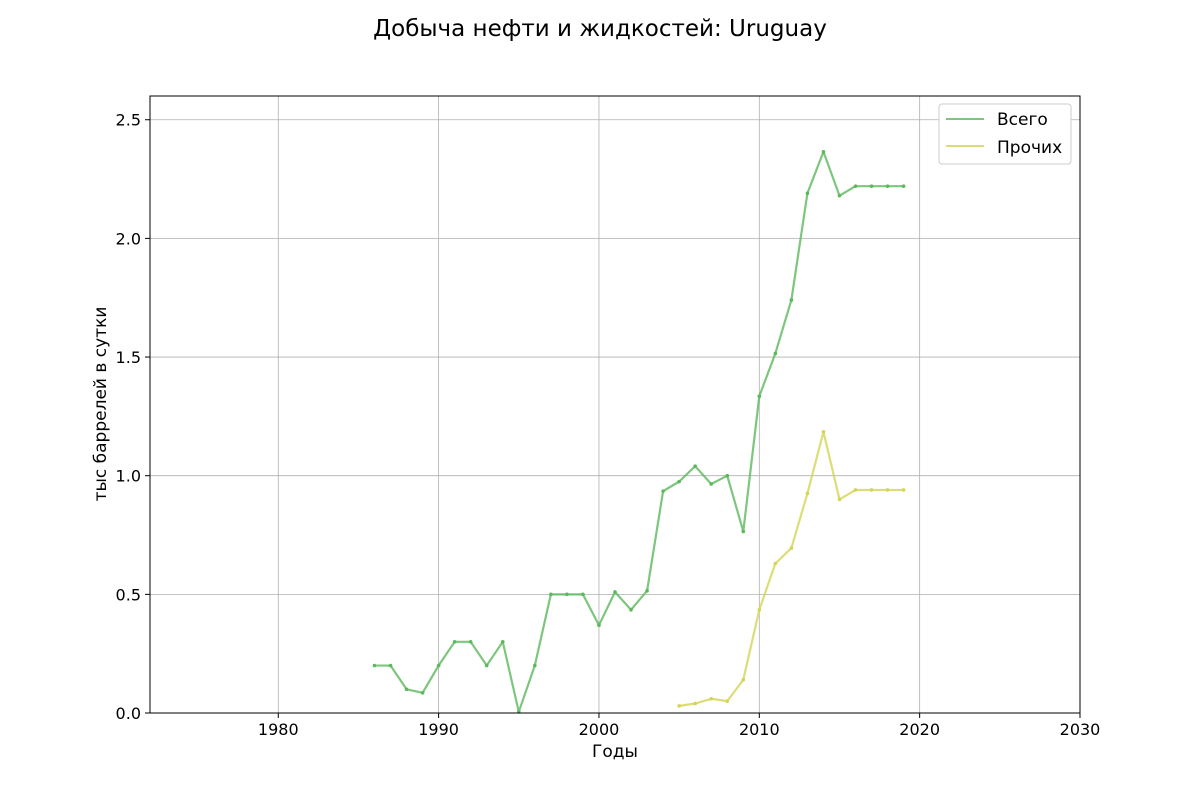 The image size is (1200, 800). I want to click on y-tick-label: 1.0, so click(128, 476).